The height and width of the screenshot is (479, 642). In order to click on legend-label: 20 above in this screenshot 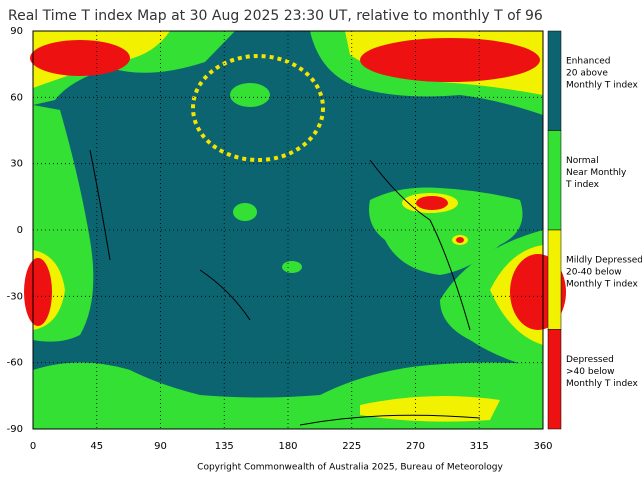, I will do `click(587, 74)`.